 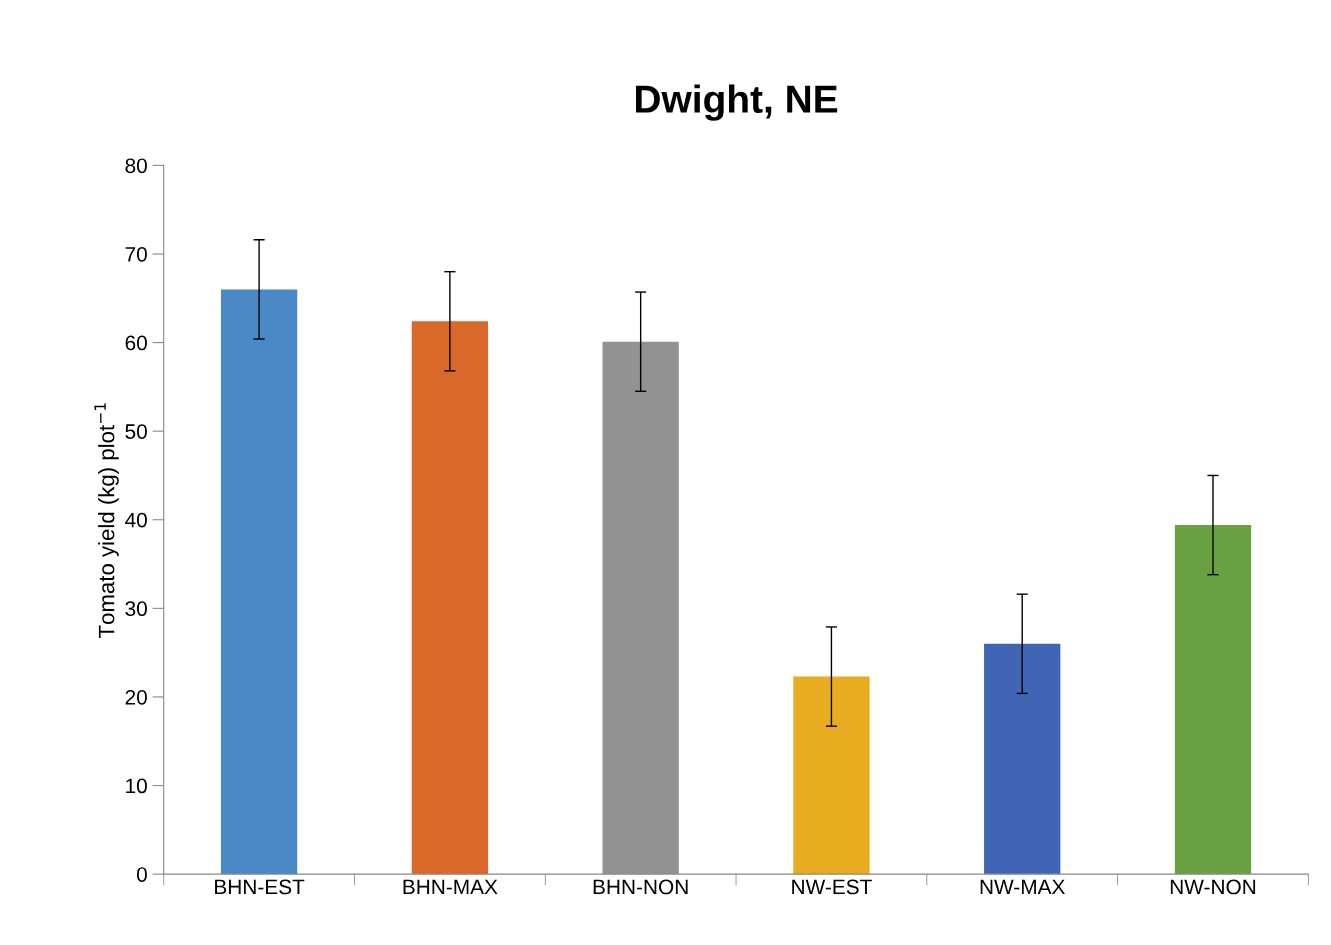 I want to click on y-tick-label: 50, so click(x=136, y=431).